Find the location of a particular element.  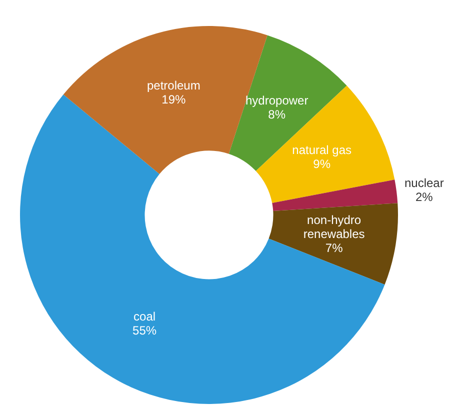

data-label: 8% is located at coordinates (277, 114).